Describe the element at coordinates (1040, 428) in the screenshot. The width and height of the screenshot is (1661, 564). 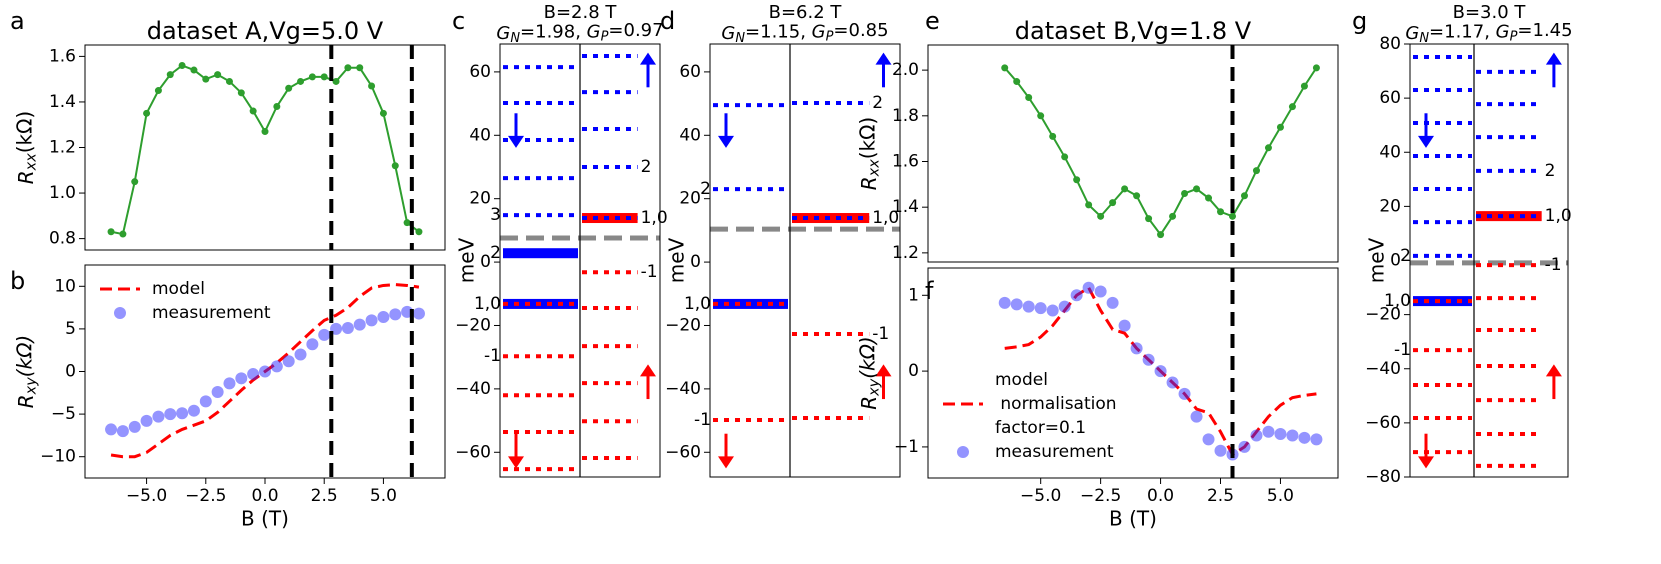
I see `legend-label: factor=0.1` at that location.